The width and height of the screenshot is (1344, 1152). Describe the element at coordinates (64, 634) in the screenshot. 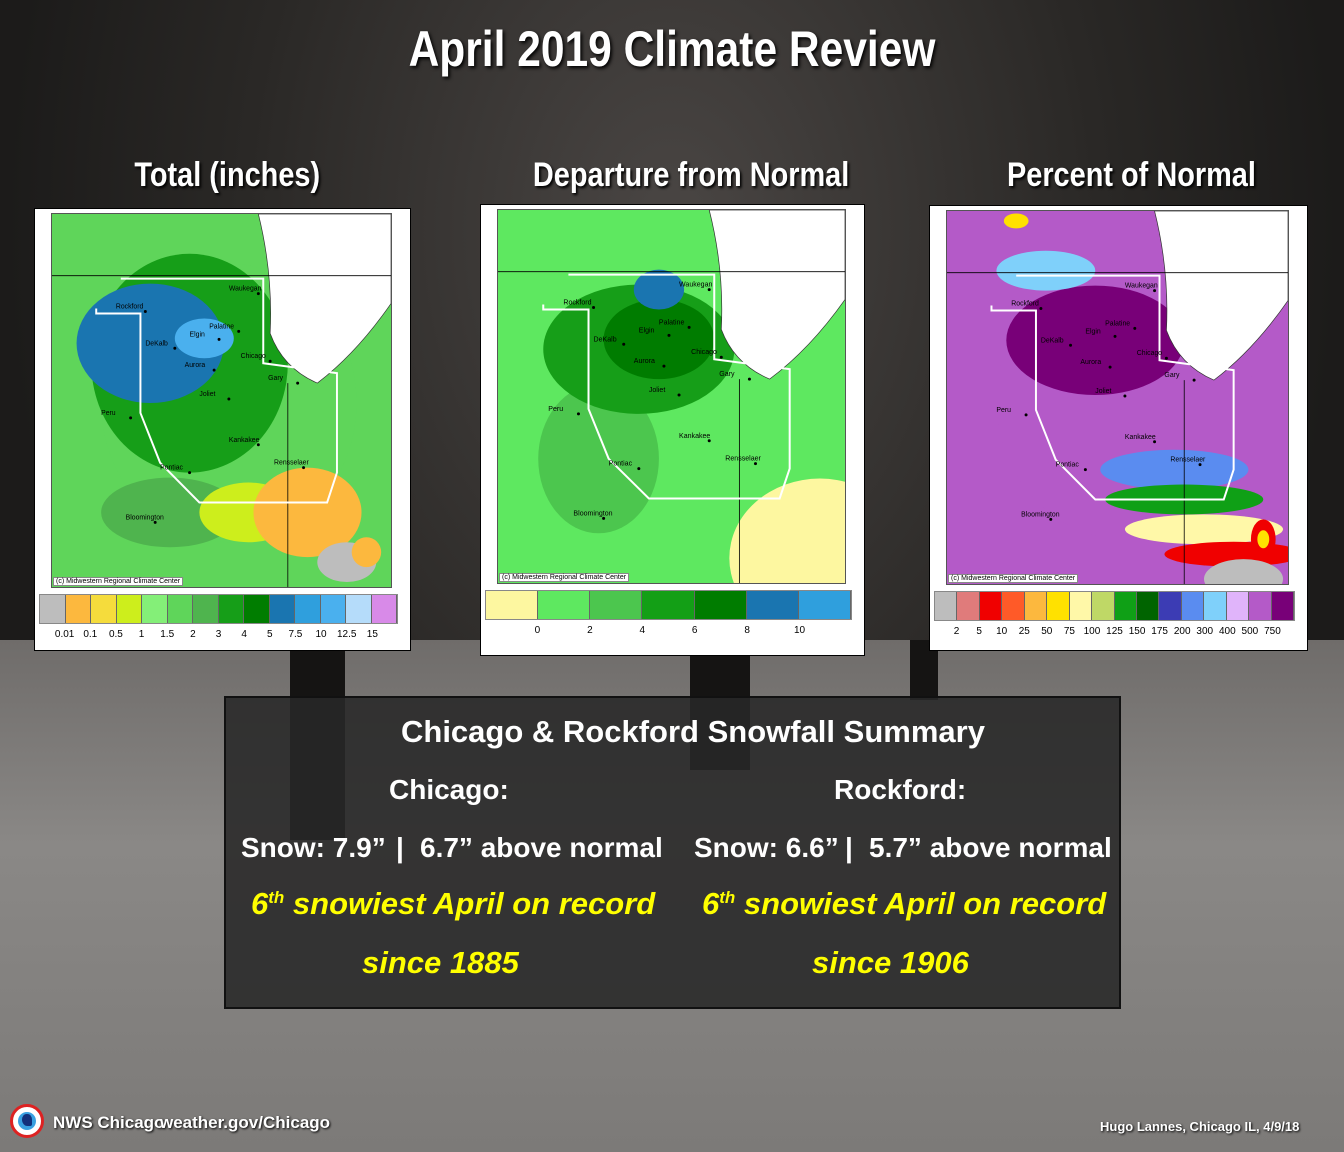

I see `legend-tick: 0.01` at that location.